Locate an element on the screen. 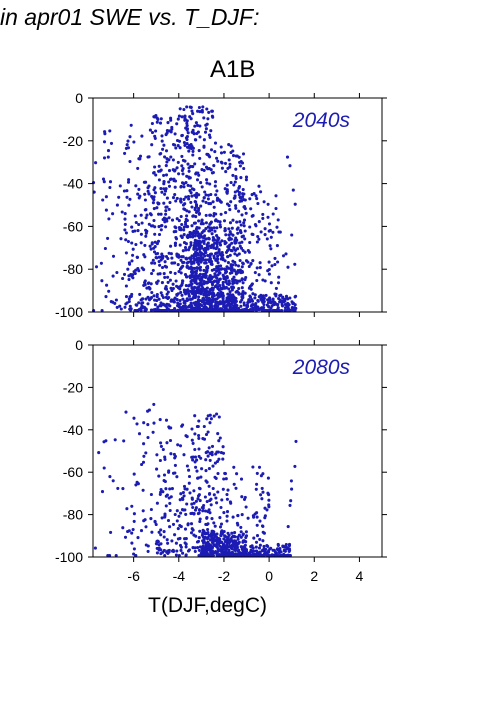 This screenshot has height=709, width=501. y-tick-label: -20 is located at coordinates (73, 387).